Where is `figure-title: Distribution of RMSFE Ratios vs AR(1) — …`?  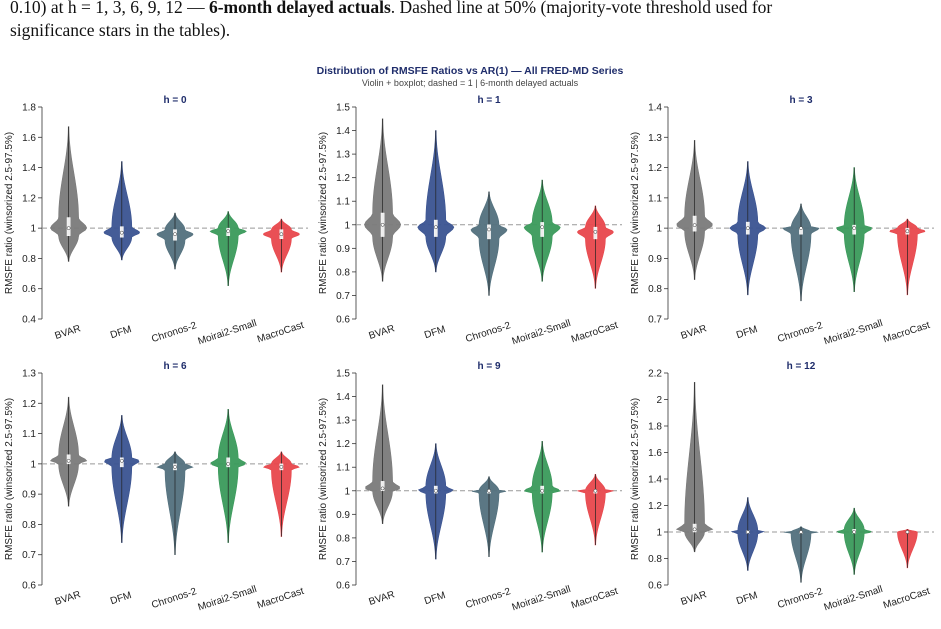
figure-title: Distribution of RMSFE Ratios vs AR(1) — … is located at coordinates (470, 71).